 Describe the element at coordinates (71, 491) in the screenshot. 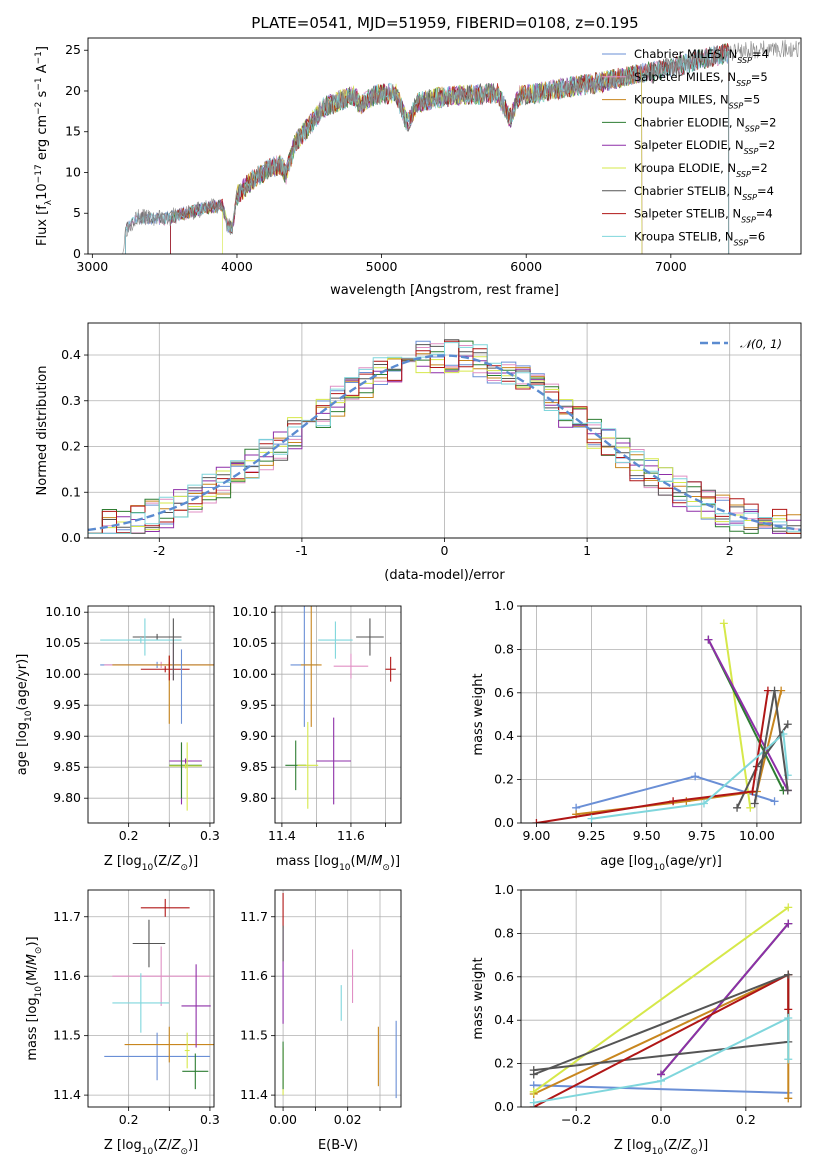

I see `y-tick-label: 0.1` at that location.